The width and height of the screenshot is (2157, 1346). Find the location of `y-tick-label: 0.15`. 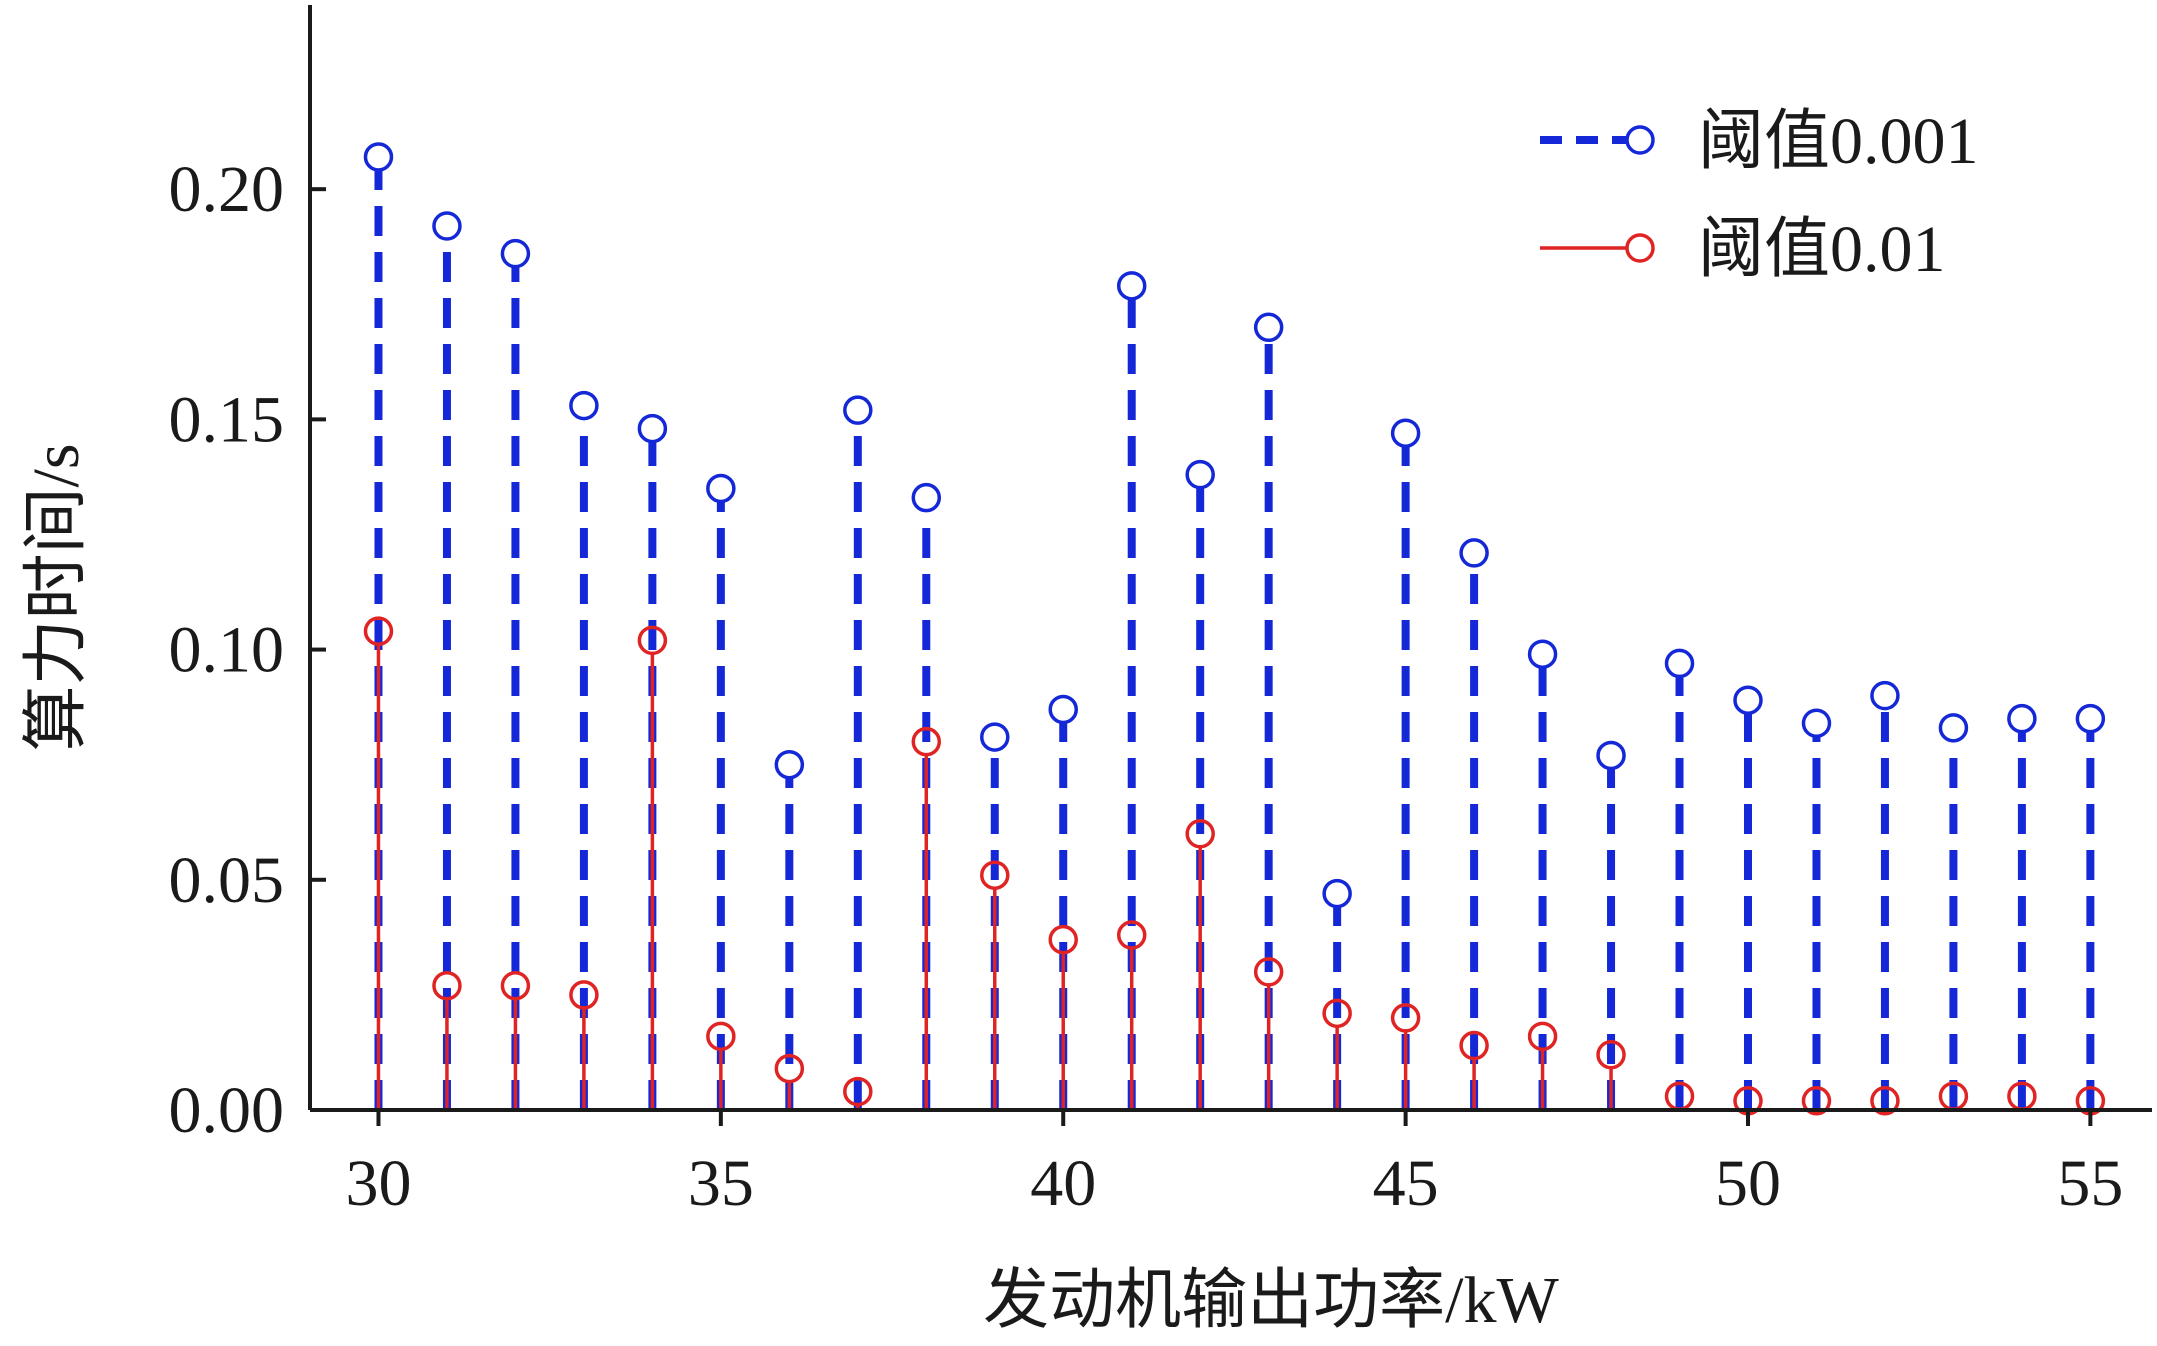

y-tick-label: 0.15 is located at coordinates (227, 419).